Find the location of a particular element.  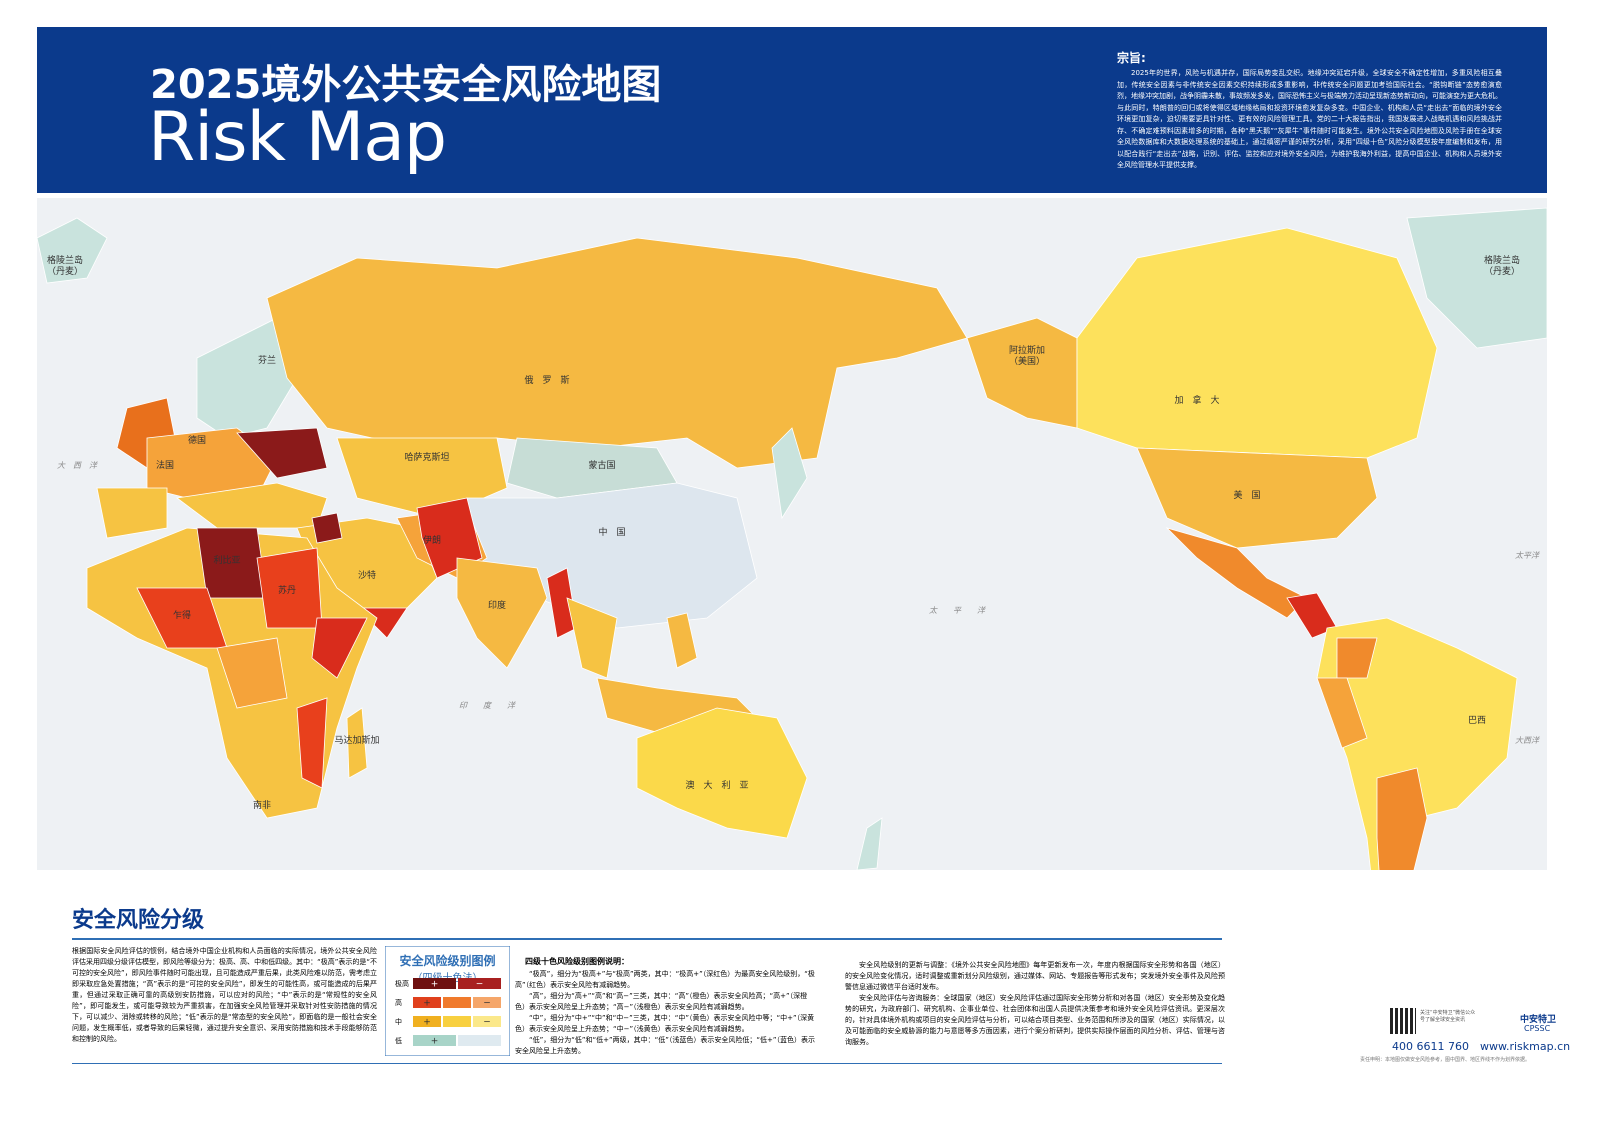

horn-of-africa is located at coordinates (339, 648).